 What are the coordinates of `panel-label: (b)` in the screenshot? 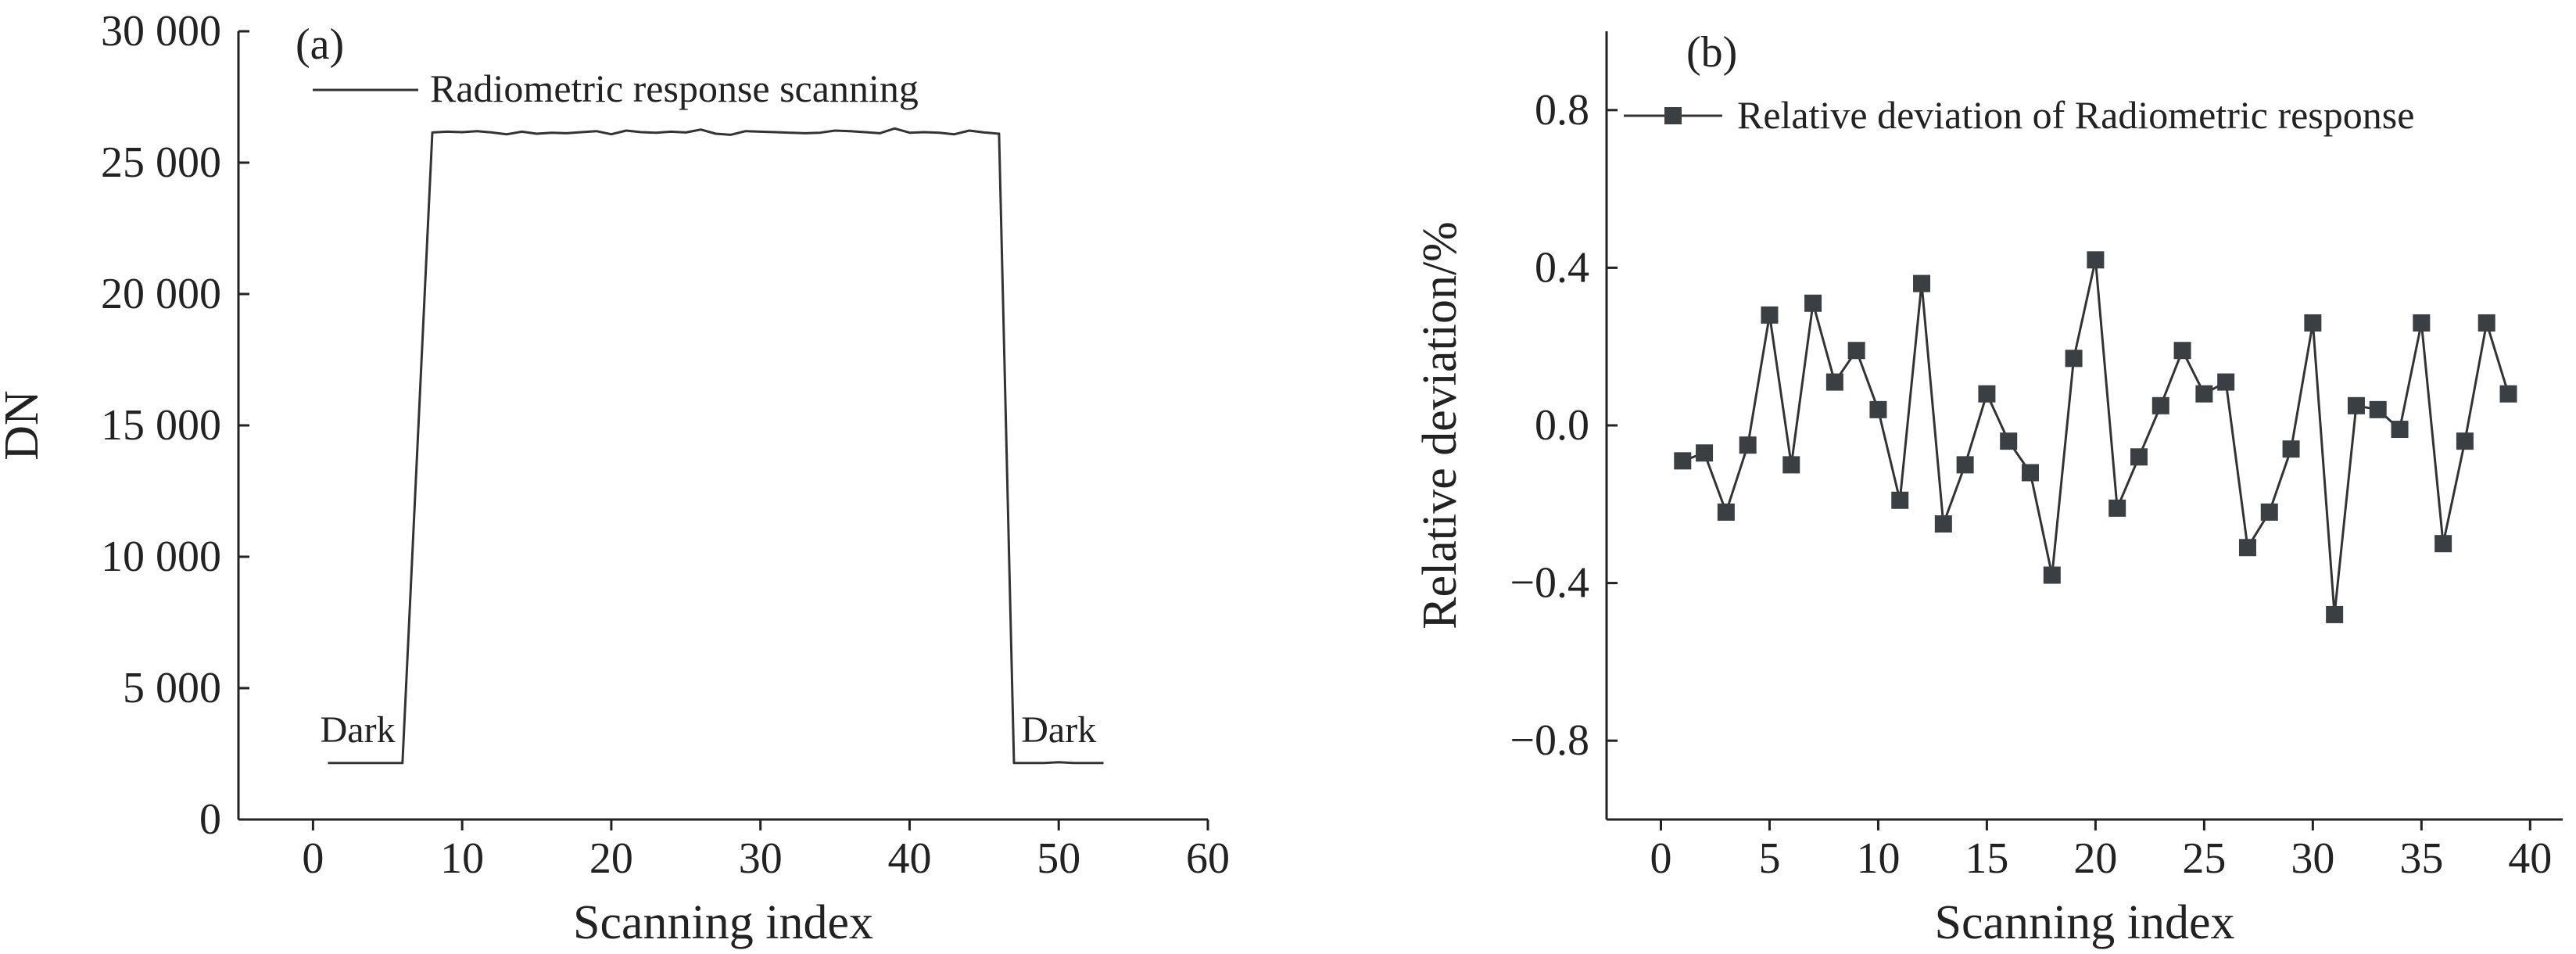 It's located at (1711, 53).